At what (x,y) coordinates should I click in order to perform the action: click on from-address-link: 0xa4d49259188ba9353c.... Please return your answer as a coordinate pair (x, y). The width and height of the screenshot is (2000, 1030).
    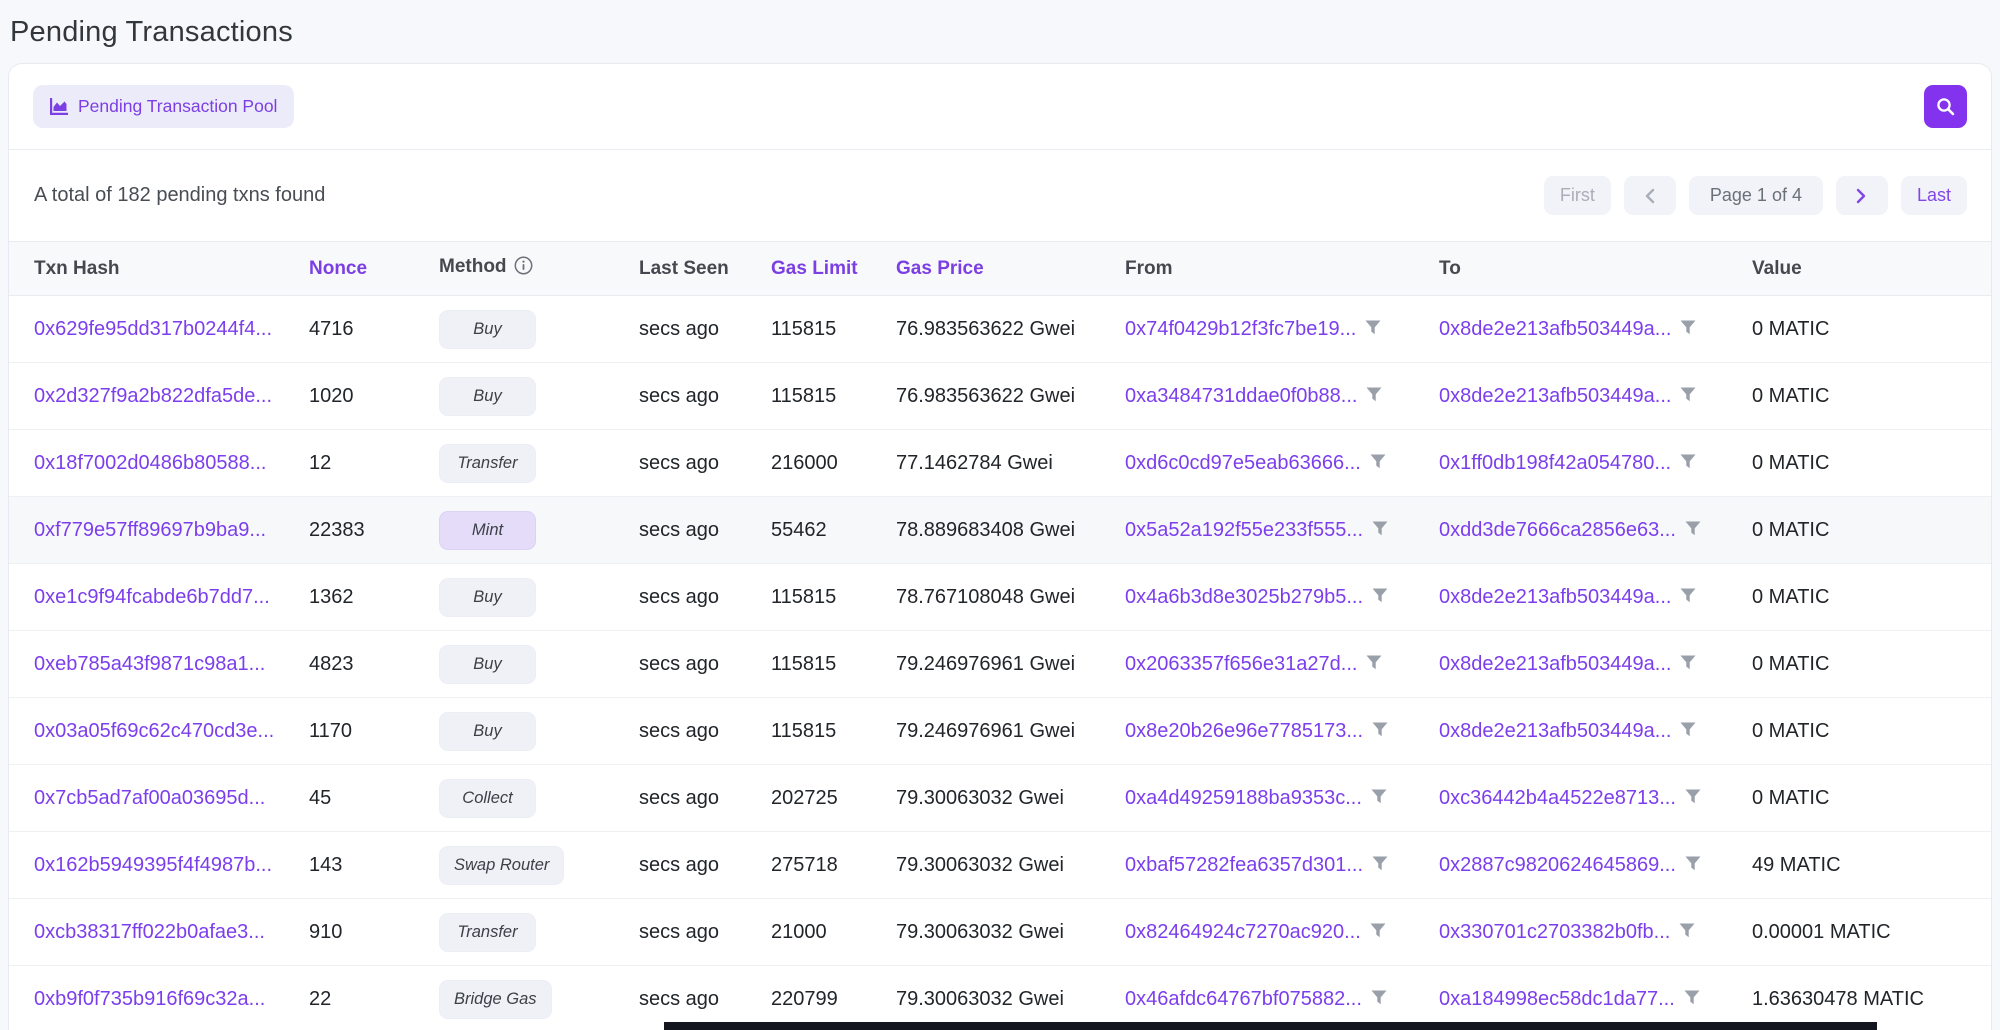
    Looking at the image, I should click on (1243, 797).